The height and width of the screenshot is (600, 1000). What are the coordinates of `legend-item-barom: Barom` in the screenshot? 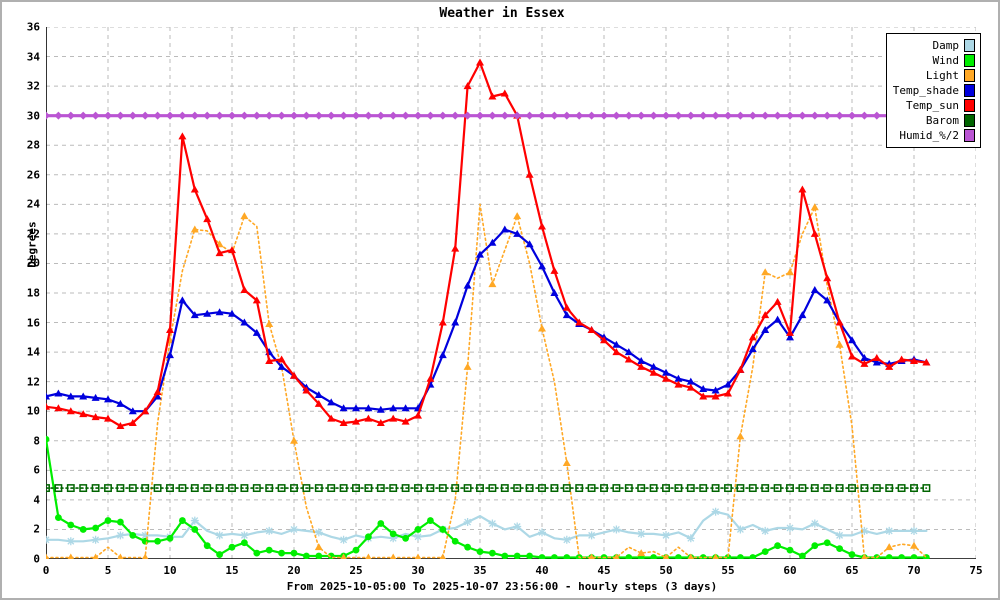 It's located at (934, 120).